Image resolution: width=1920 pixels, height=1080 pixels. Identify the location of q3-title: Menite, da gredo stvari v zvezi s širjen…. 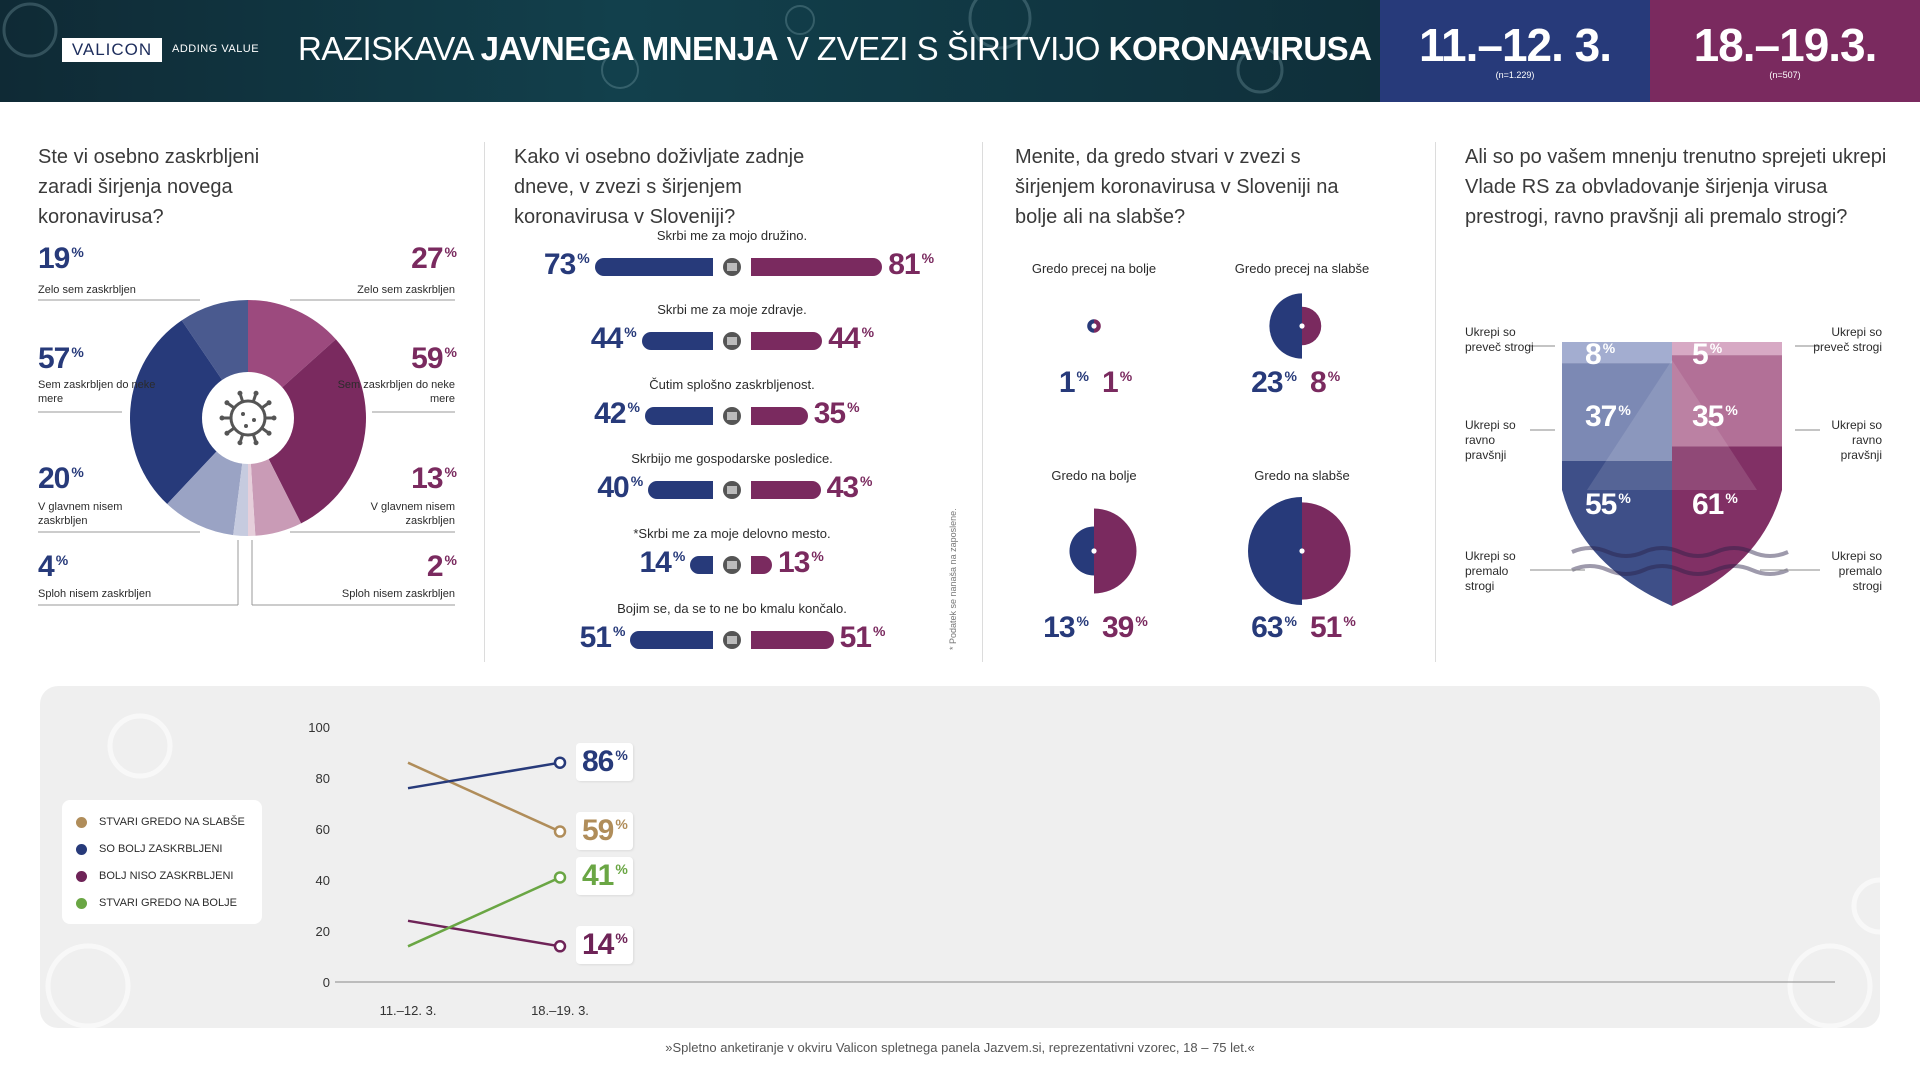
(1177, 187).